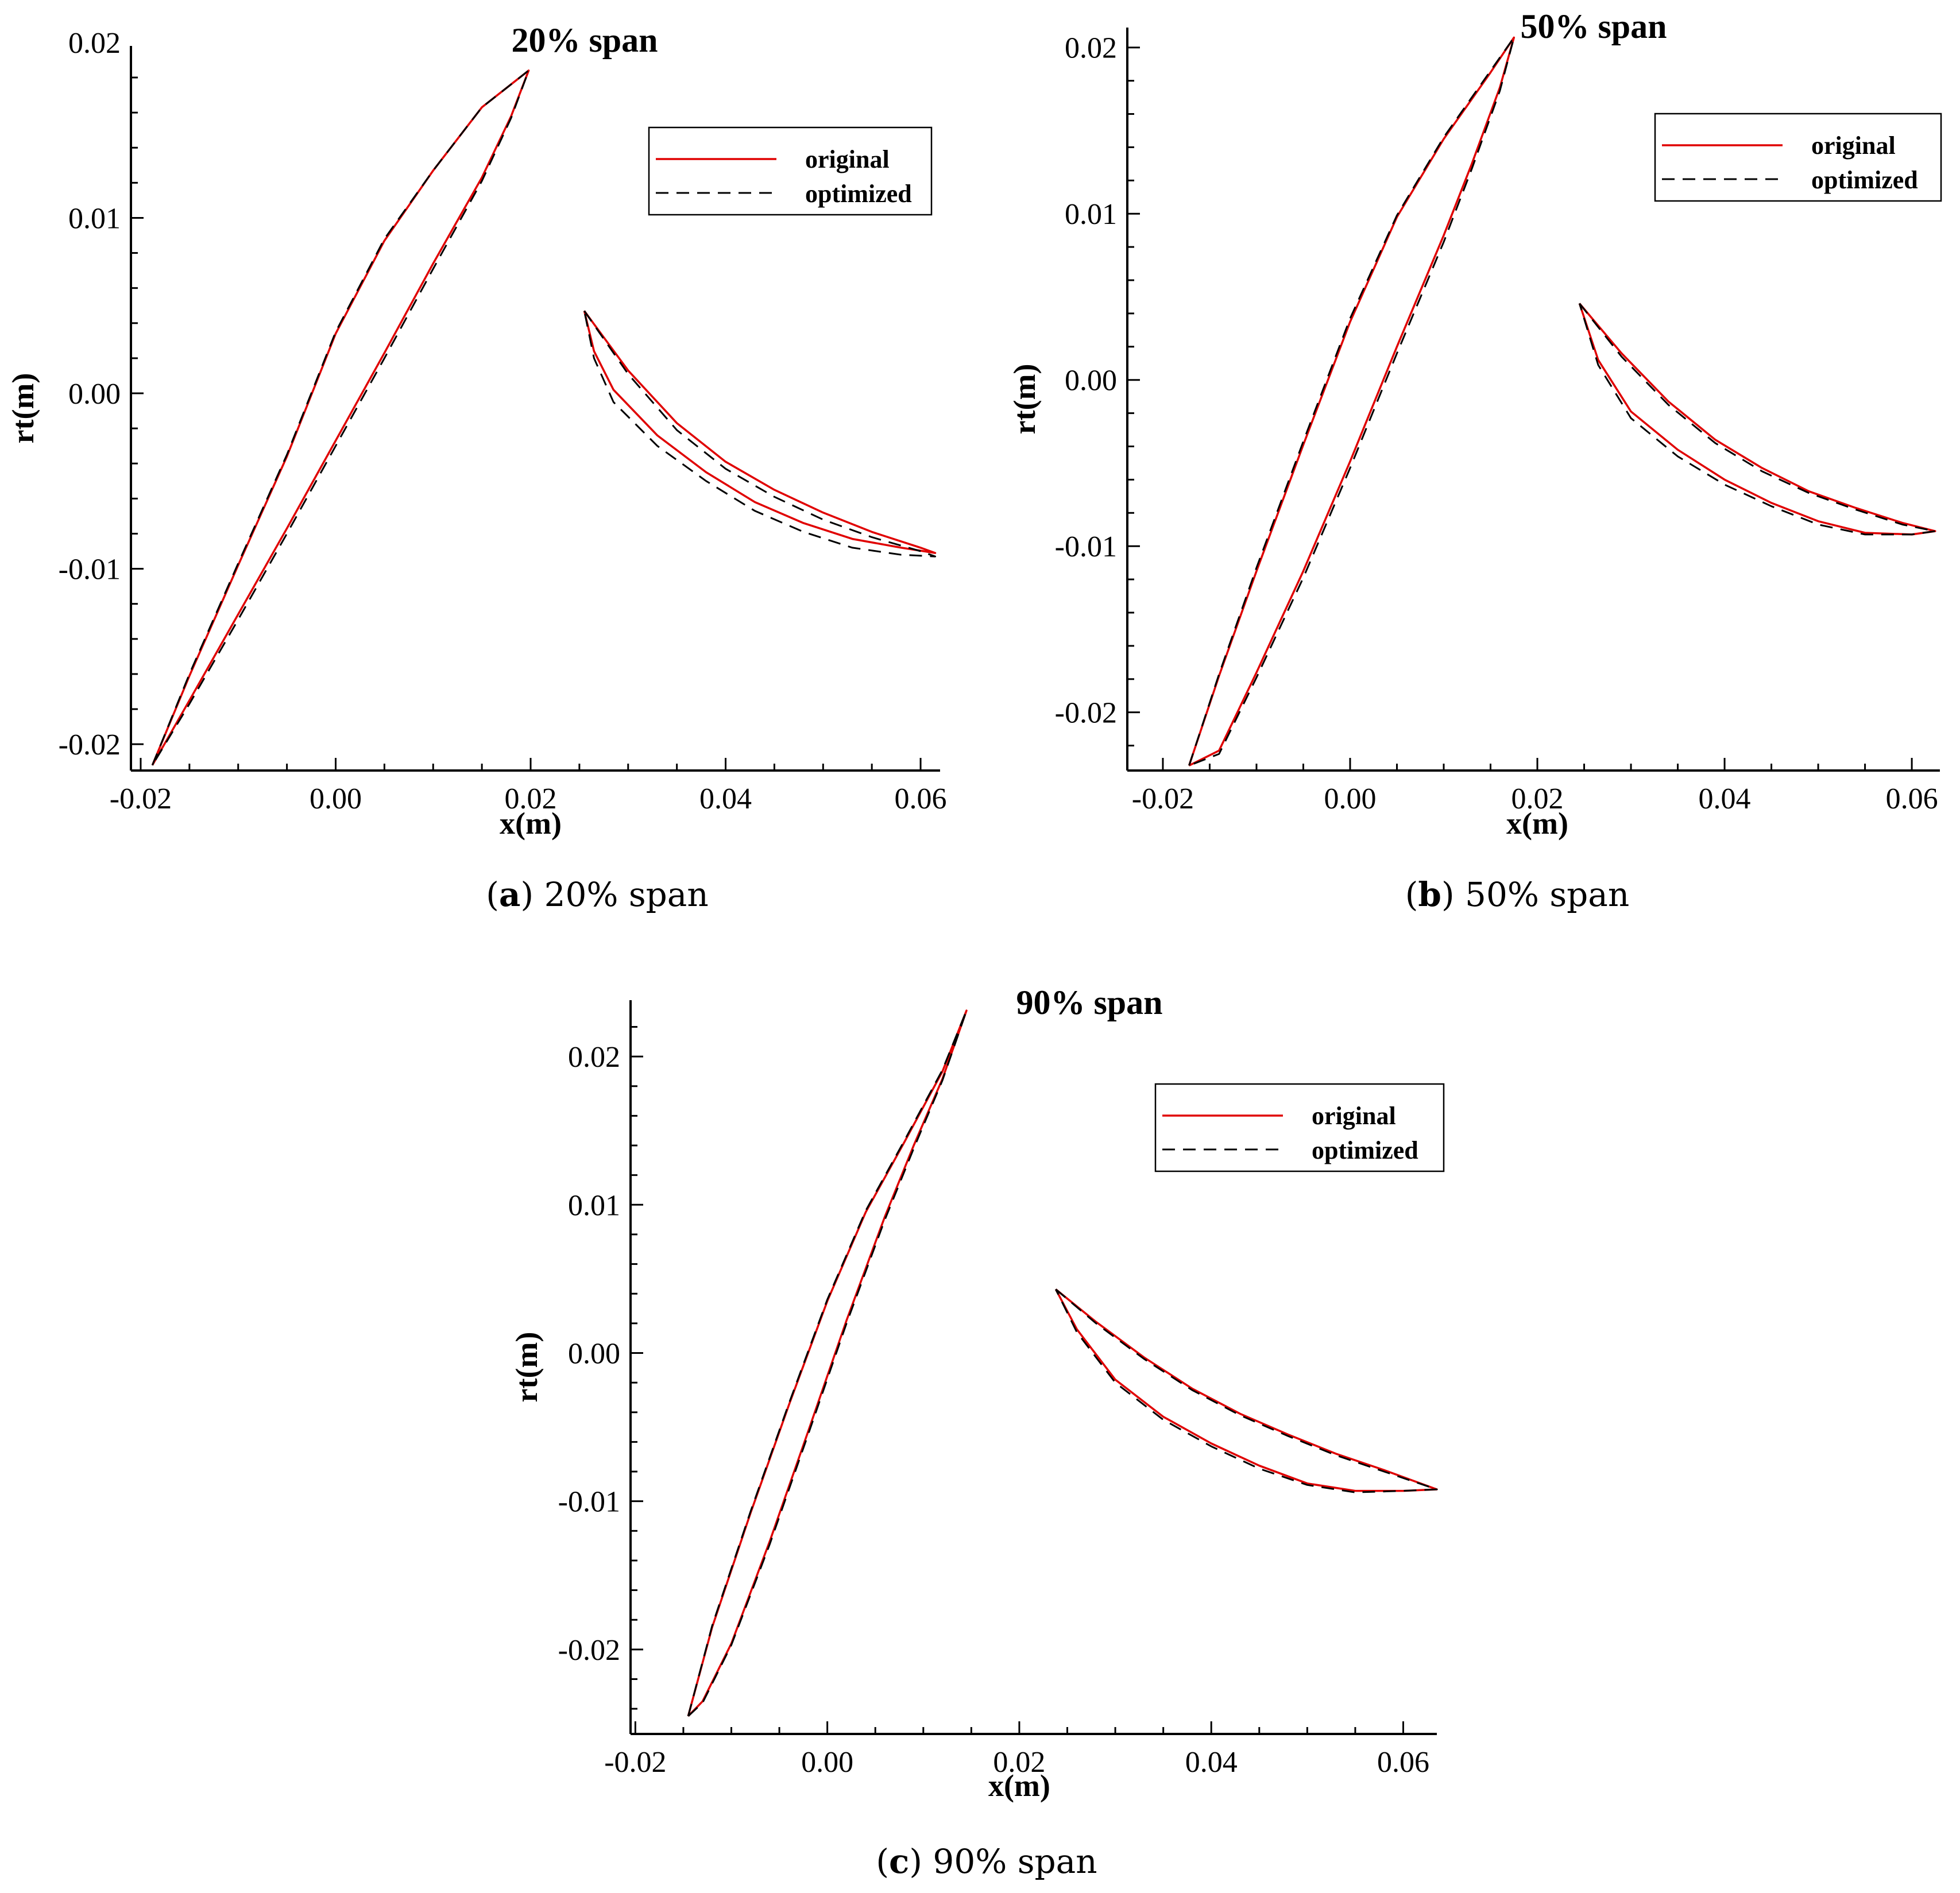 This screenshot has width=1960, height=1893. Describe the element at coordinates (510, 894) in the screenshot. I see `caption-letter: a` at that location.